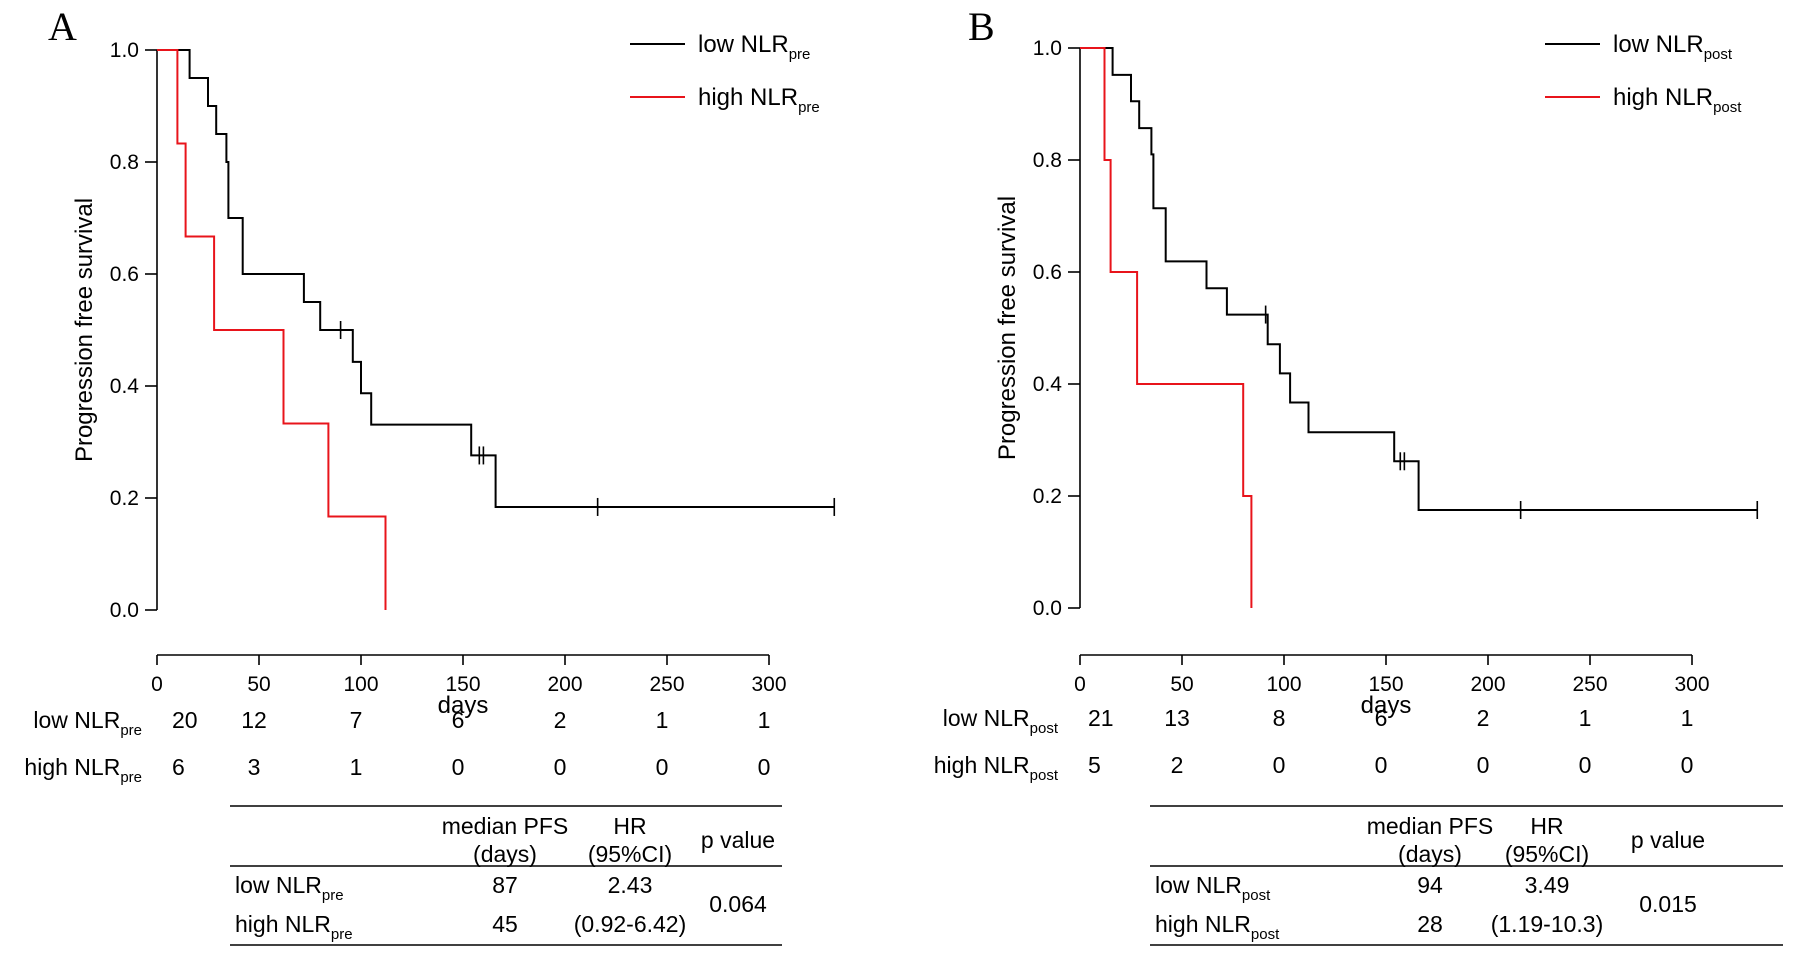 The image size is (1800, 960). Describe the element at coordinates (124, 610) in the screenshot. I see `y-tick-label: 0.0` at that location.